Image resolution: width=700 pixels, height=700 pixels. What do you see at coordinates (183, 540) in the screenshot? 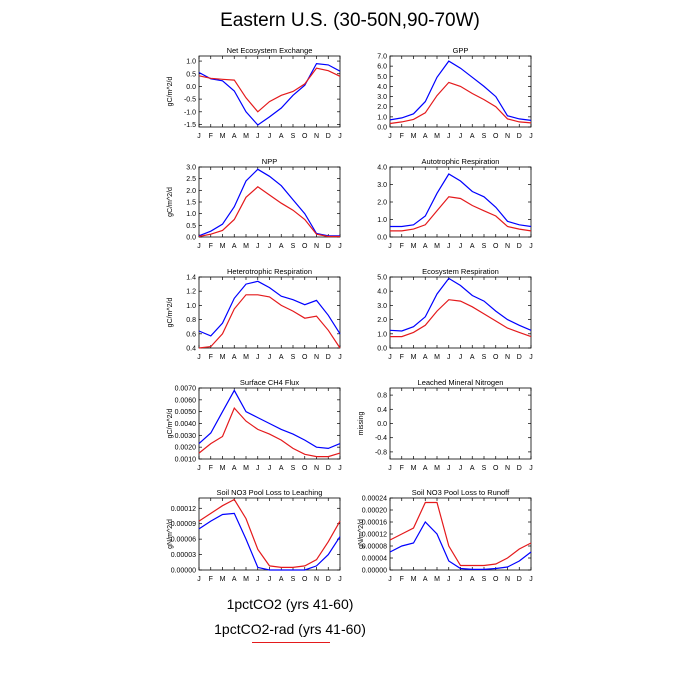
I see `y-tick-label: 0.00006` at bounding box center [183, 540].